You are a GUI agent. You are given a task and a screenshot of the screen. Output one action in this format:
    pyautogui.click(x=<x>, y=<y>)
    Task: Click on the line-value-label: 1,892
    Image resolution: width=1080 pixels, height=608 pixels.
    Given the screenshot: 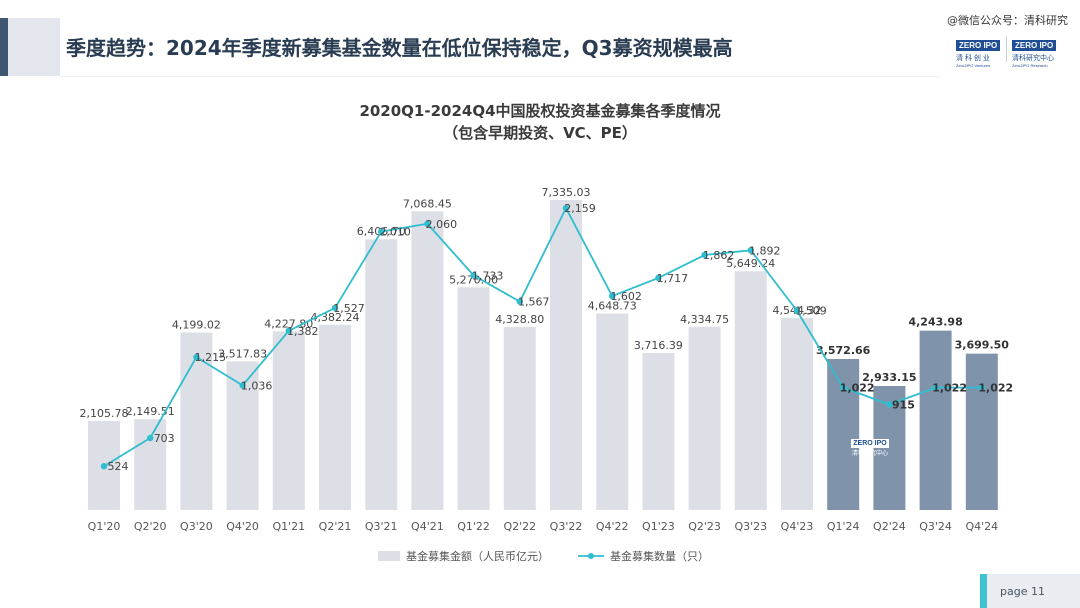 What is the action you would take?
    pyautogui.click(x=765, y=250)
    